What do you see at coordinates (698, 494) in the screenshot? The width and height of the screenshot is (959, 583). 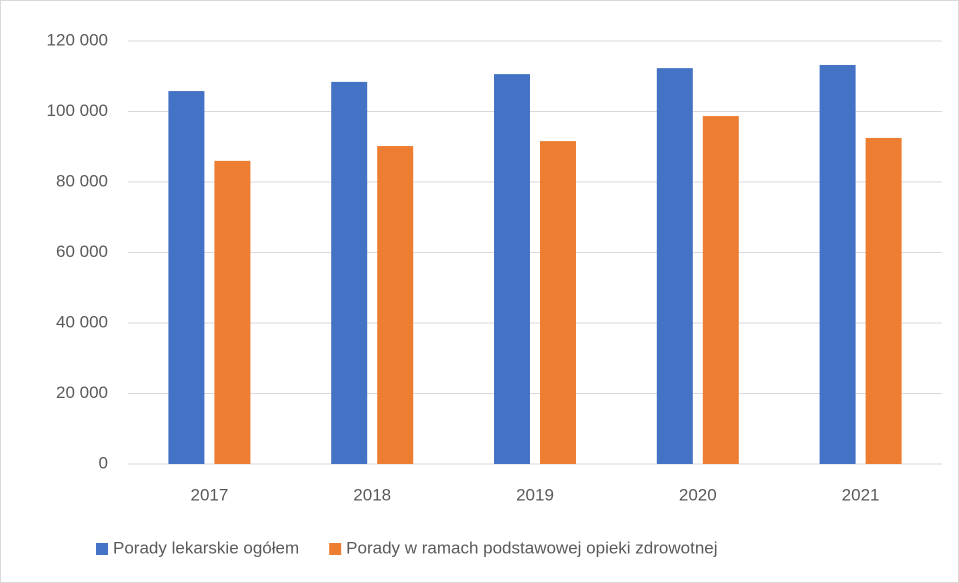 I see `x-tick-label: 2020` at bounding box center [698, 494].